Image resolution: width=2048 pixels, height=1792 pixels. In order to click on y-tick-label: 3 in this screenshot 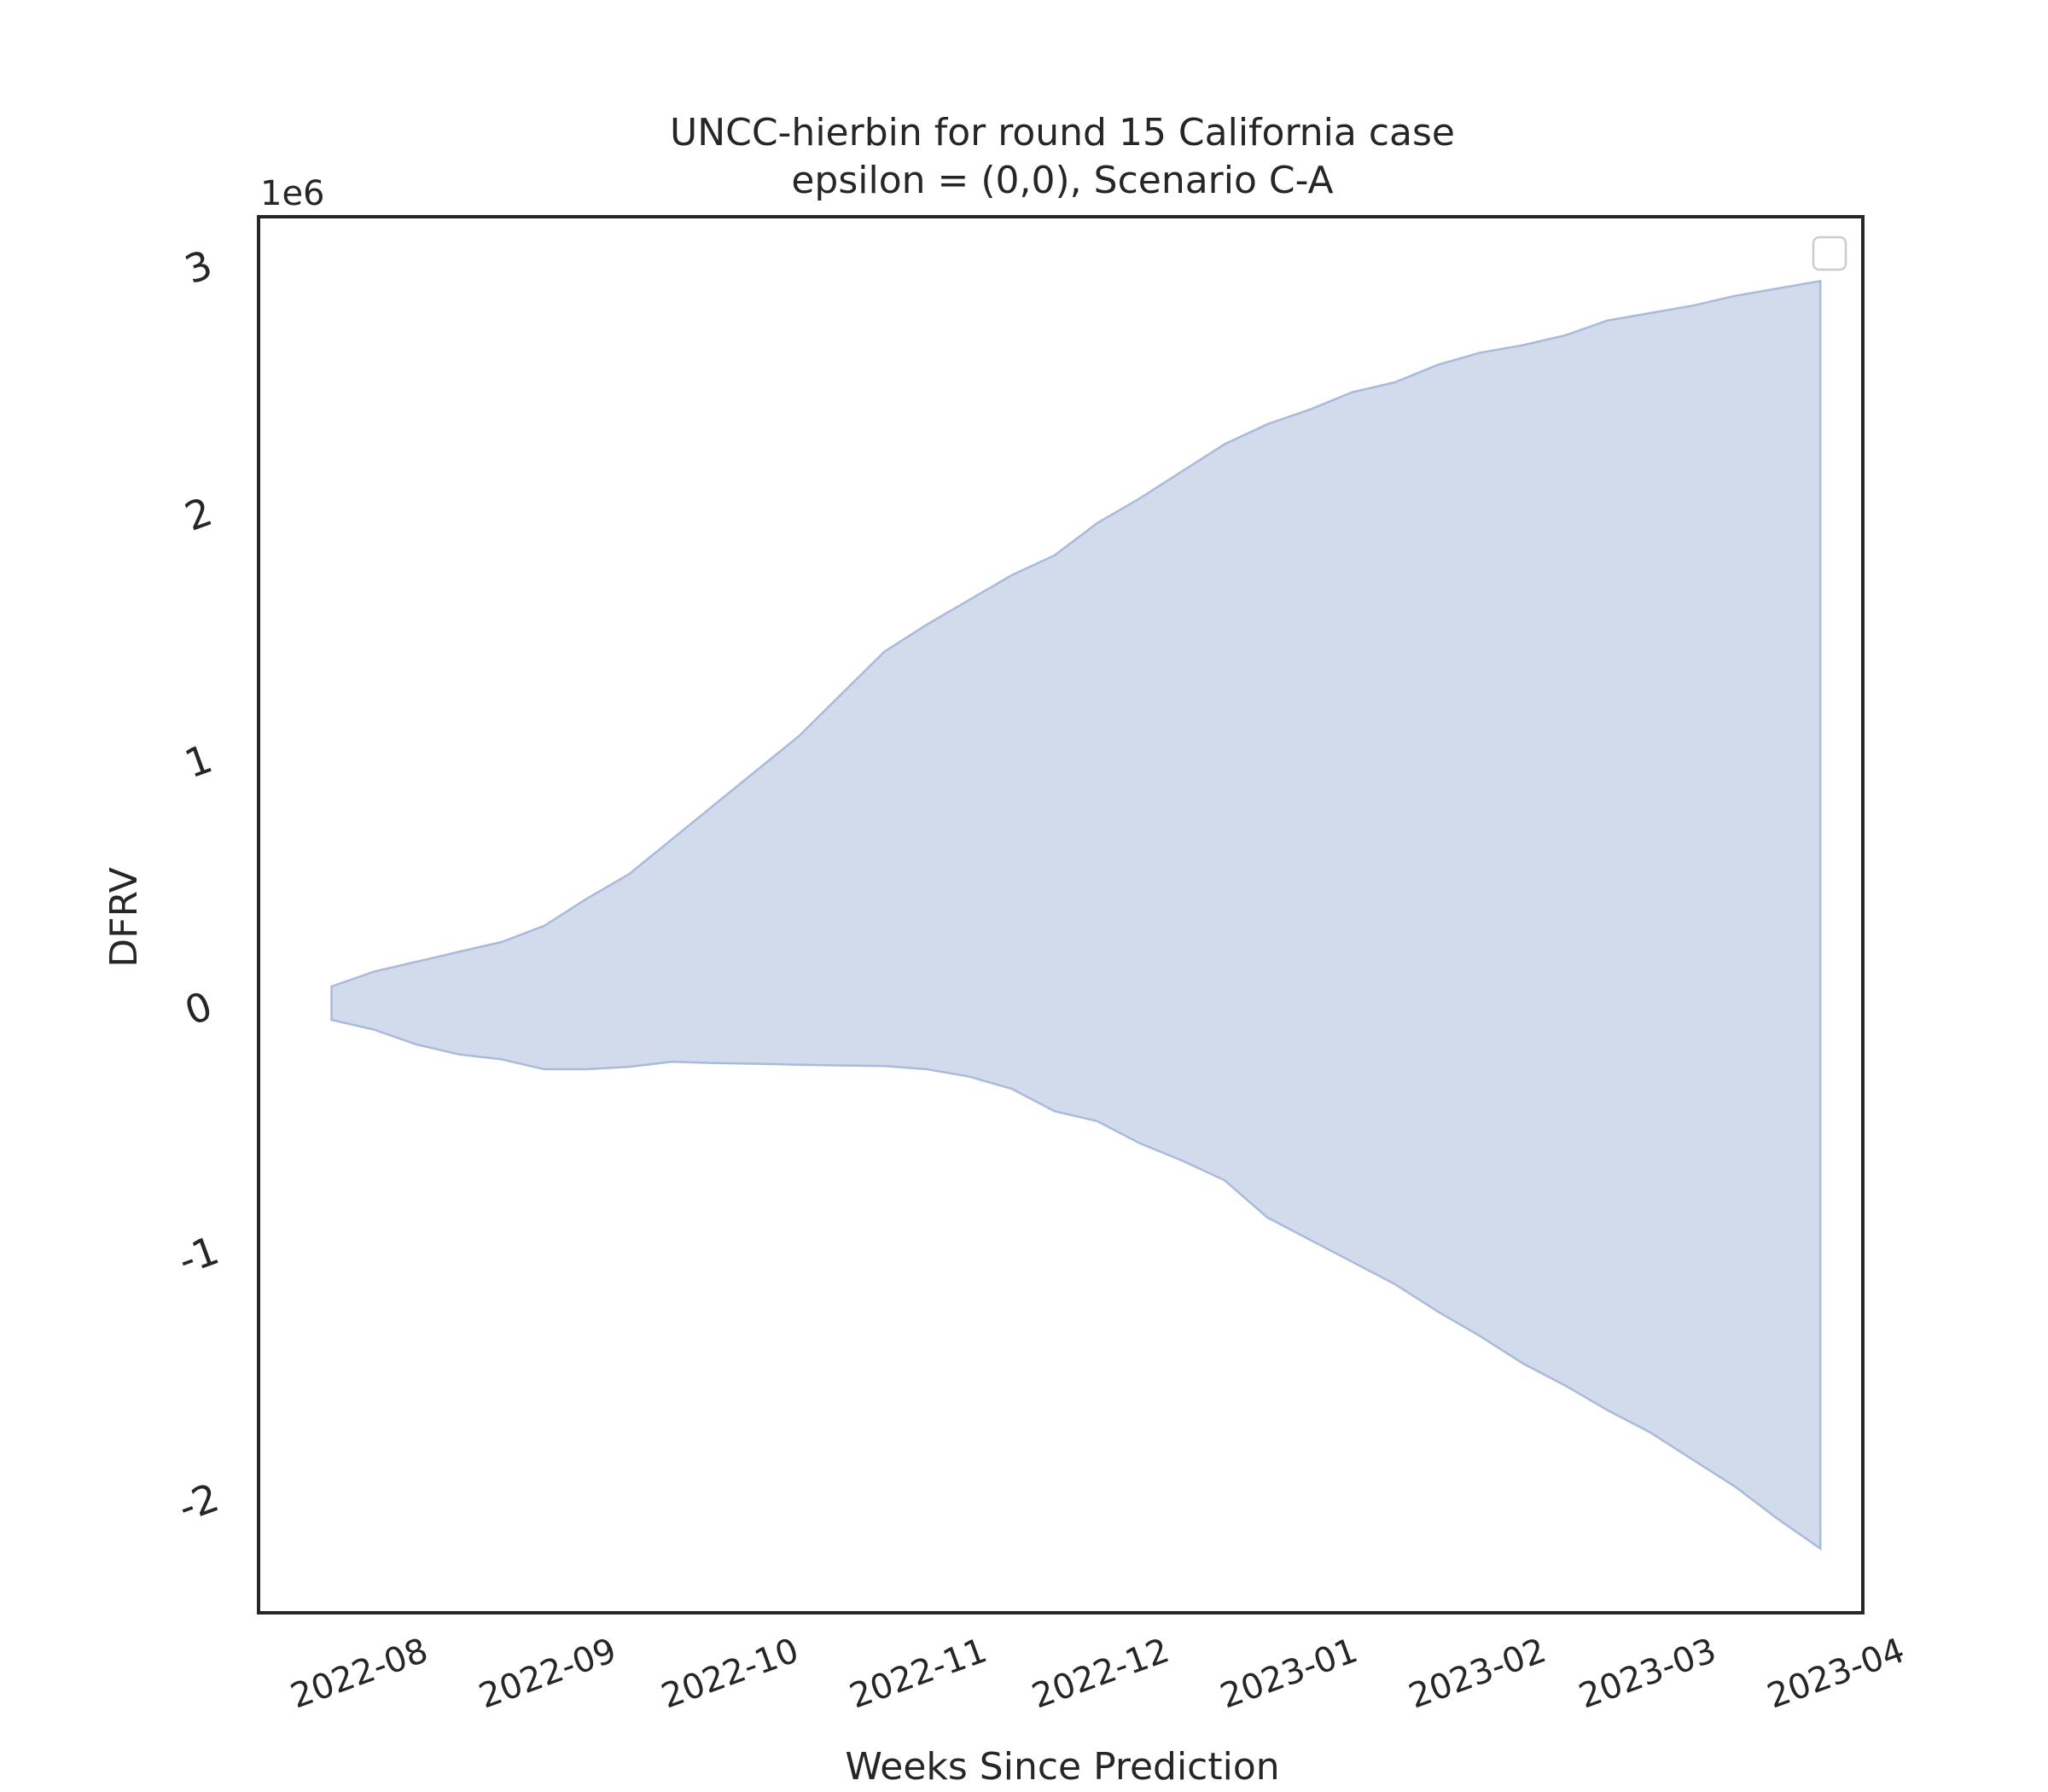, I will do `click(198, 267)`.